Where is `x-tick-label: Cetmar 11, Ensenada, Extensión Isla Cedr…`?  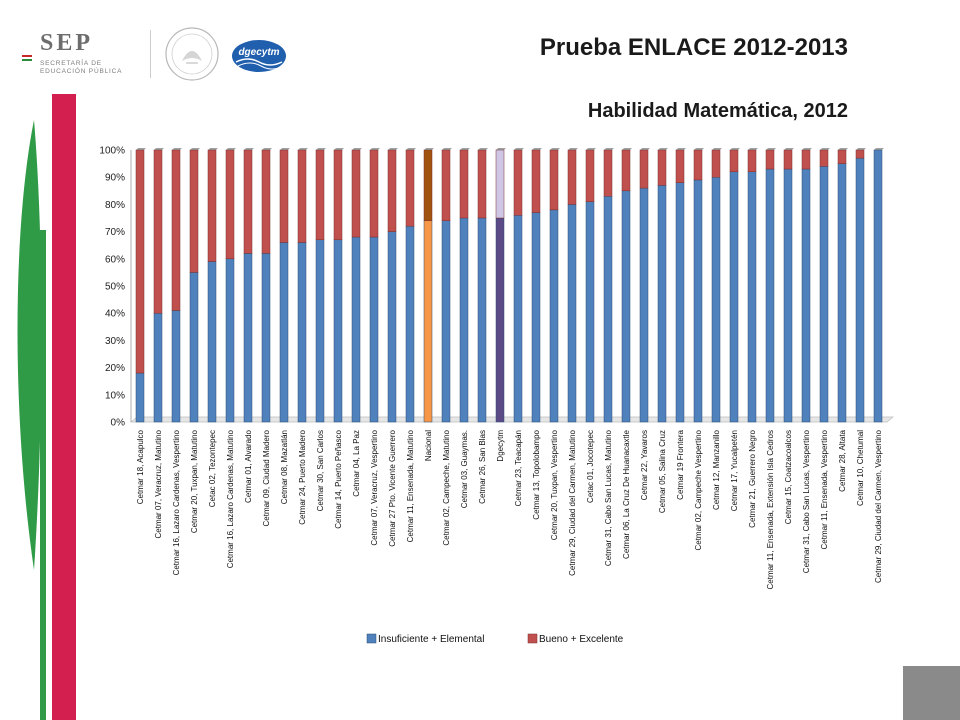
x-tick-label: Cetmar 11, Ensenada, Extensión Isla Cedr… is located at coordinates (770, 510).